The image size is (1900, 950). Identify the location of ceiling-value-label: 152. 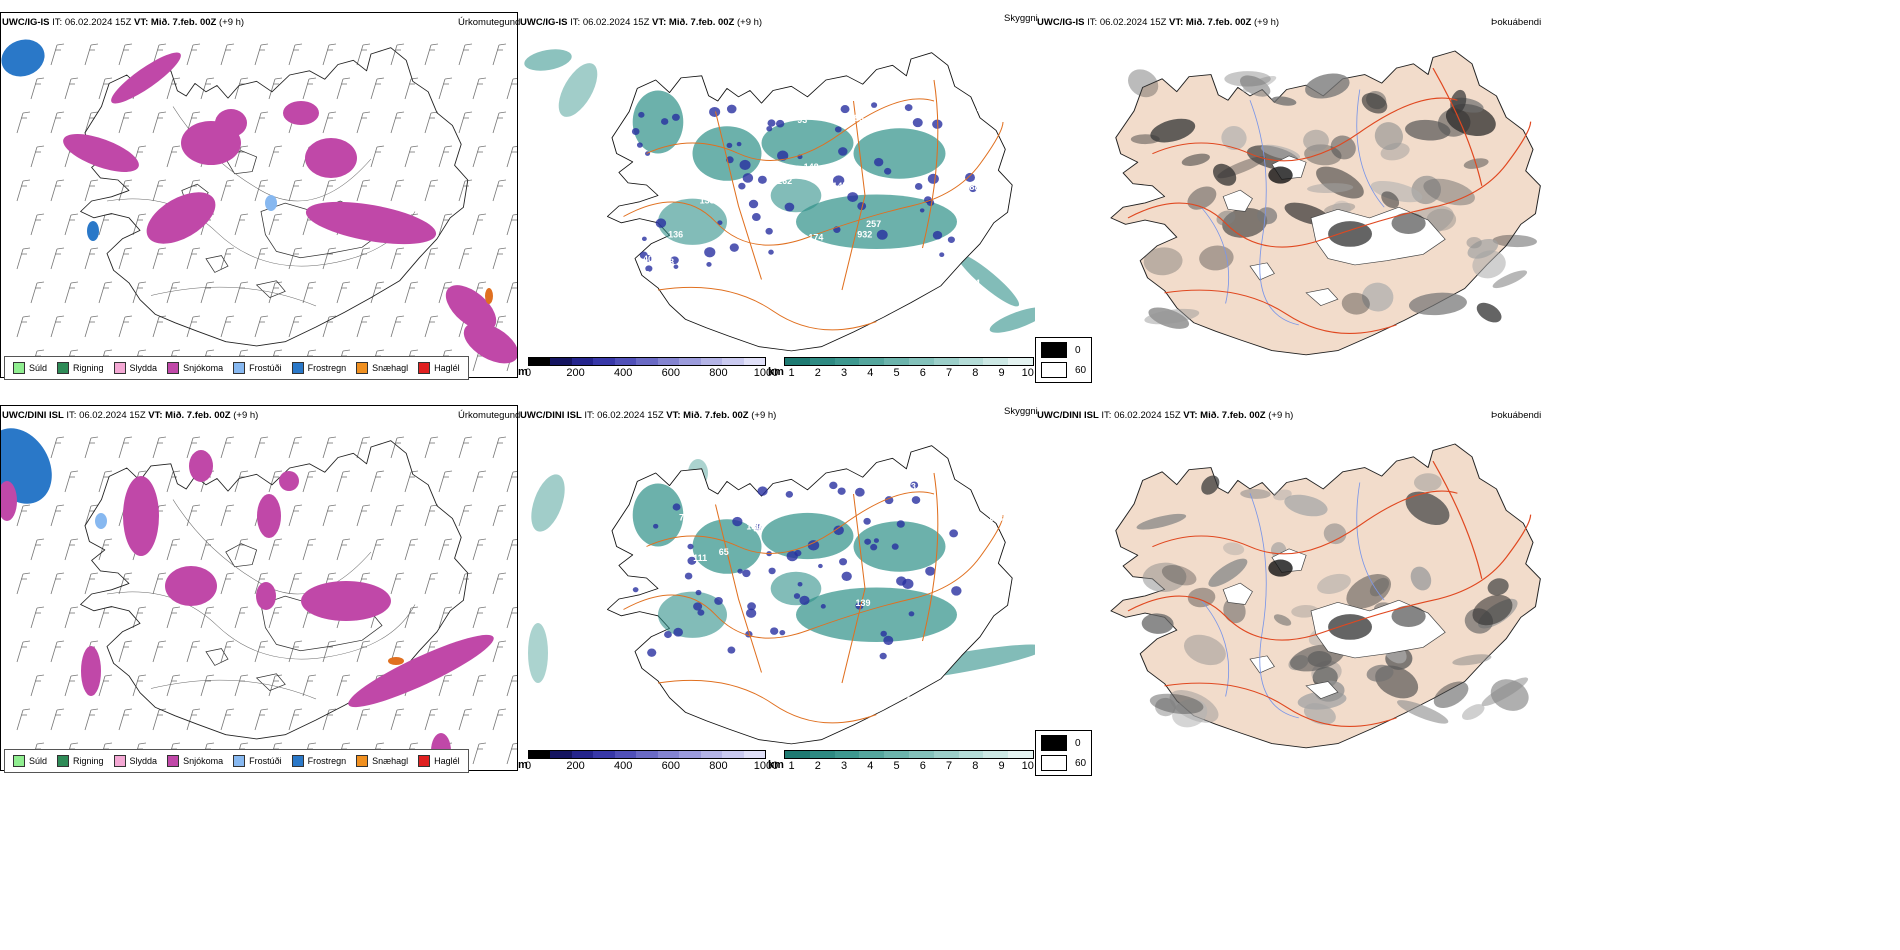
(747, 100).